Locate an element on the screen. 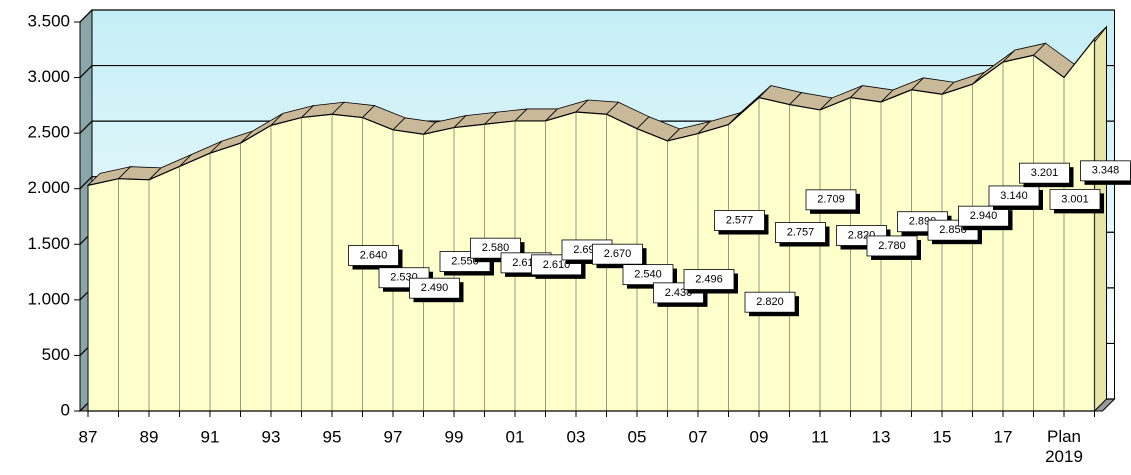 The height and width of the screenshot is (475, 1131). data-label: 2.940 is located at coordinates (985, 218).